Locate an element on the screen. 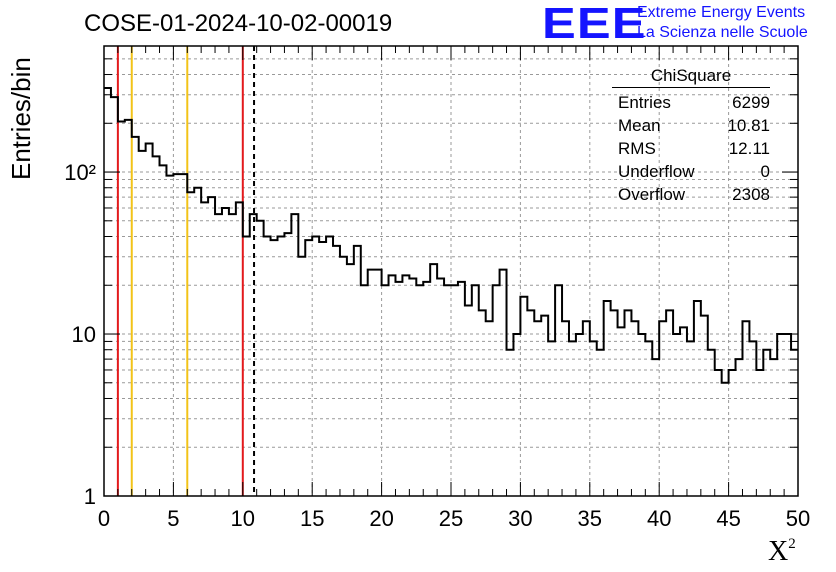 Image resolution: width=836 pixels, height=572 pixels. stats-value: 6299 is located at coordinates (751, 102).